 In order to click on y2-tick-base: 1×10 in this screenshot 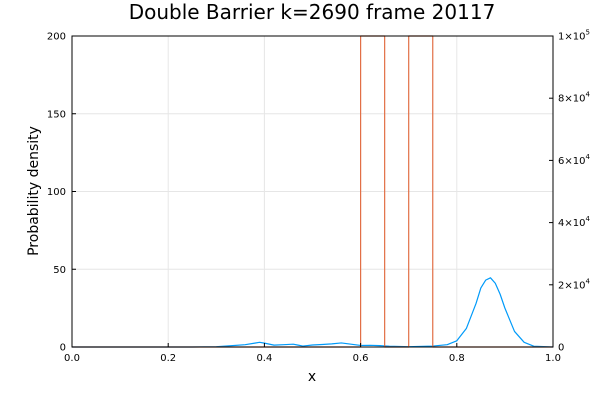, I will do `click(571, 37)`.